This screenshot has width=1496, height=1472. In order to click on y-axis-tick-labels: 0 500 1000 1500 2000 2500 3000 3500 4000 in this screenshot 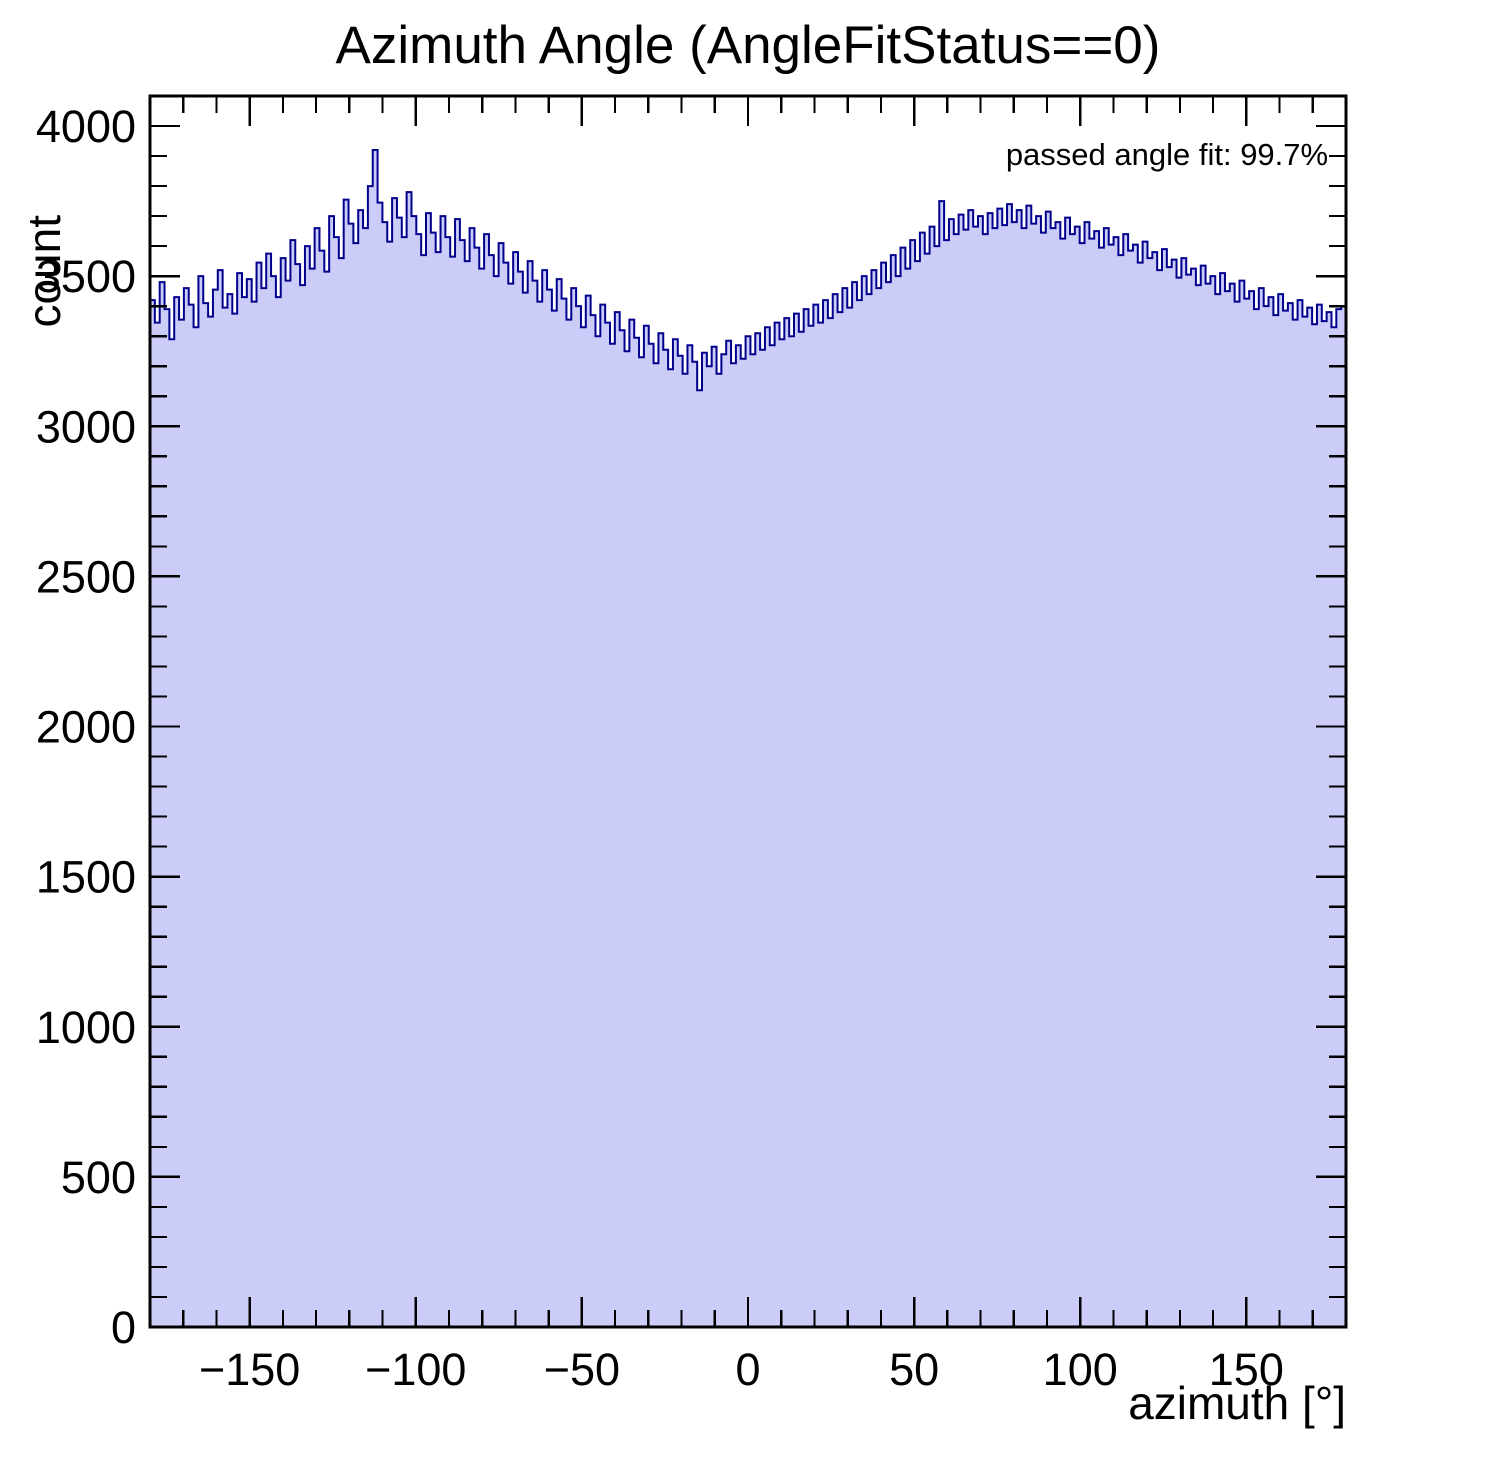, I will do `click(86, 727)`.